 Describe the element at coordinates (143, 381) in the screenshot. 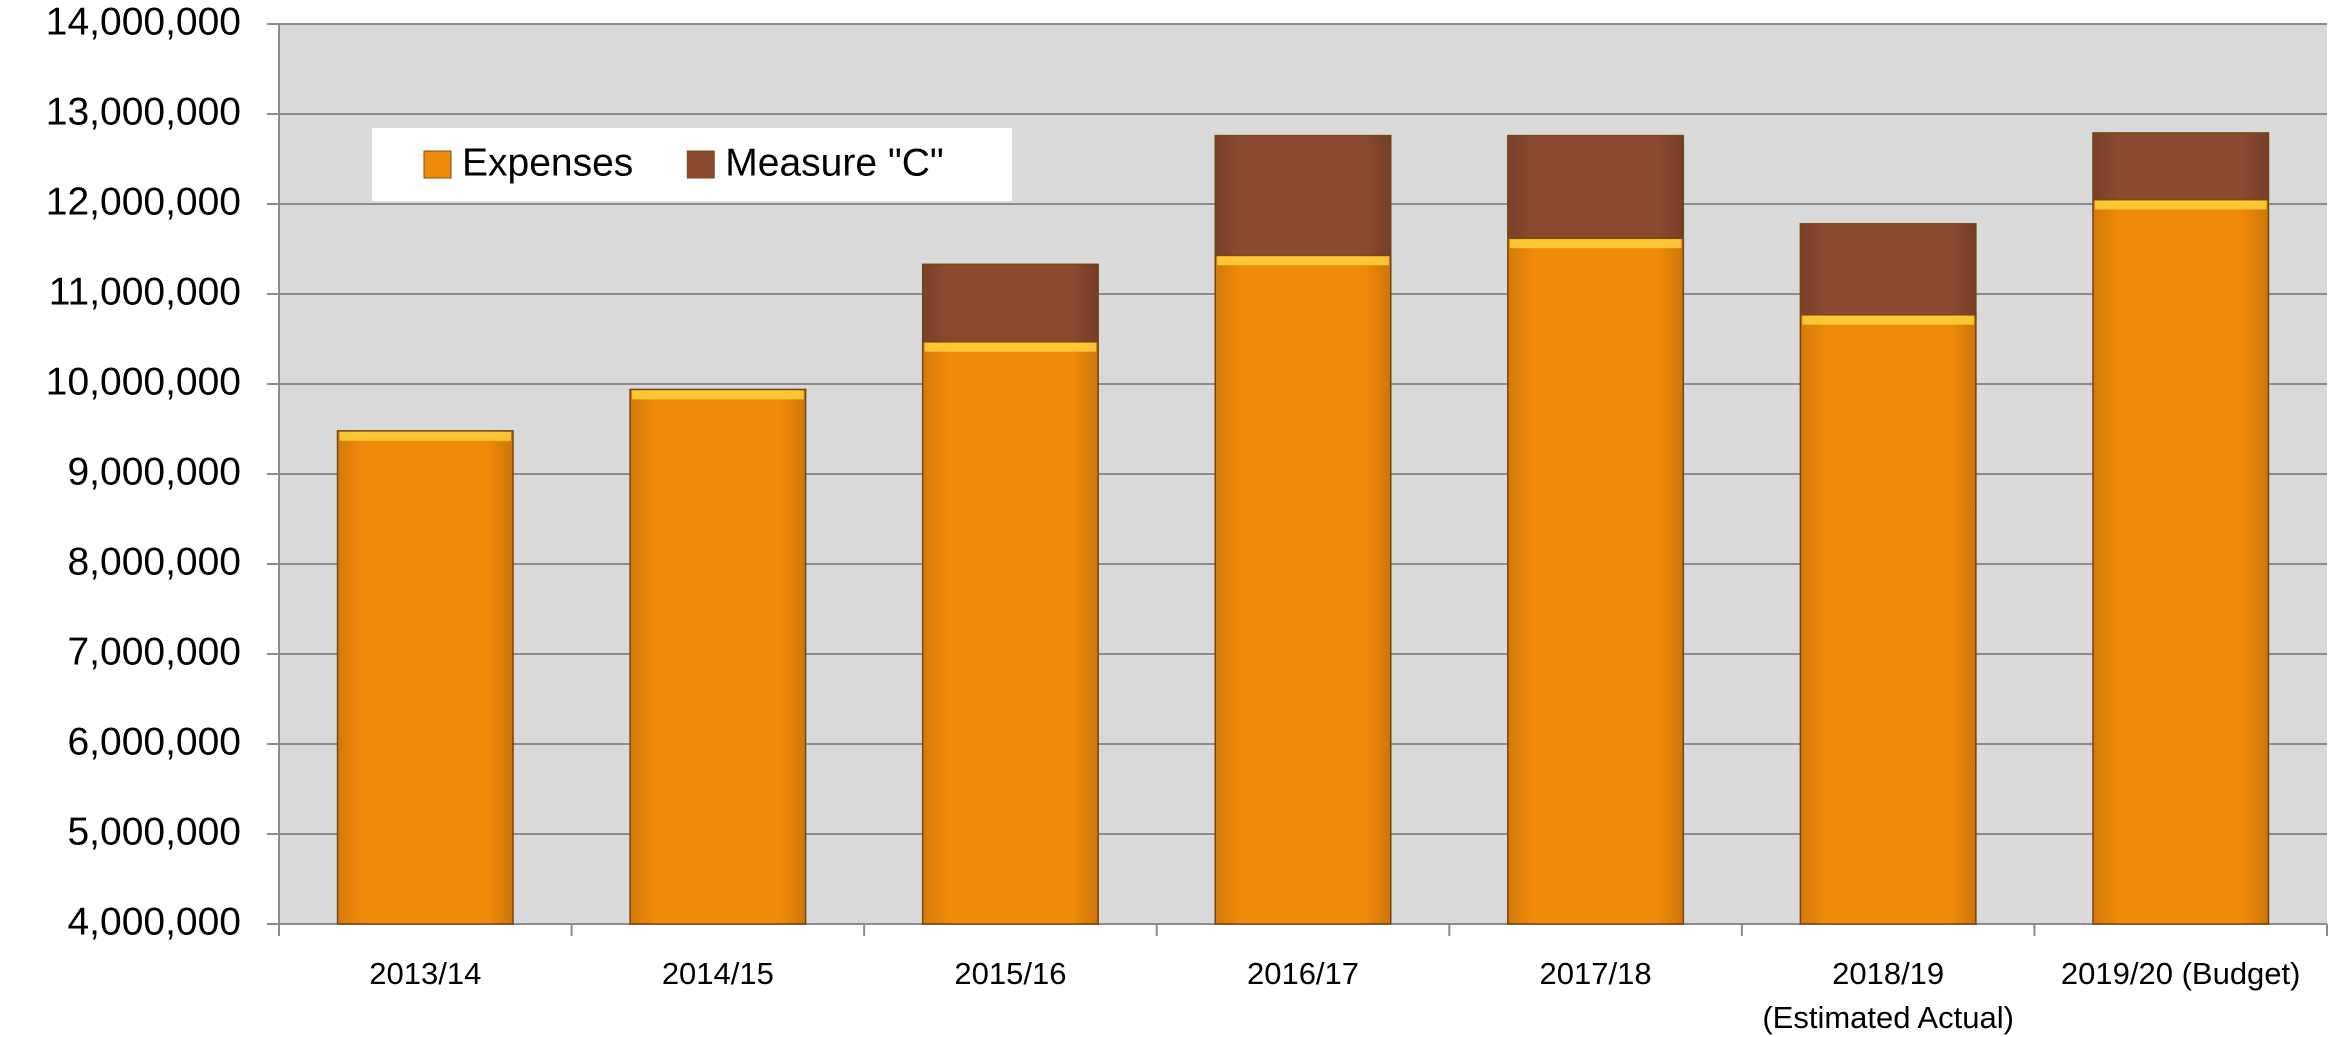

I see `y-tick-label: 10,000,000` at that location.